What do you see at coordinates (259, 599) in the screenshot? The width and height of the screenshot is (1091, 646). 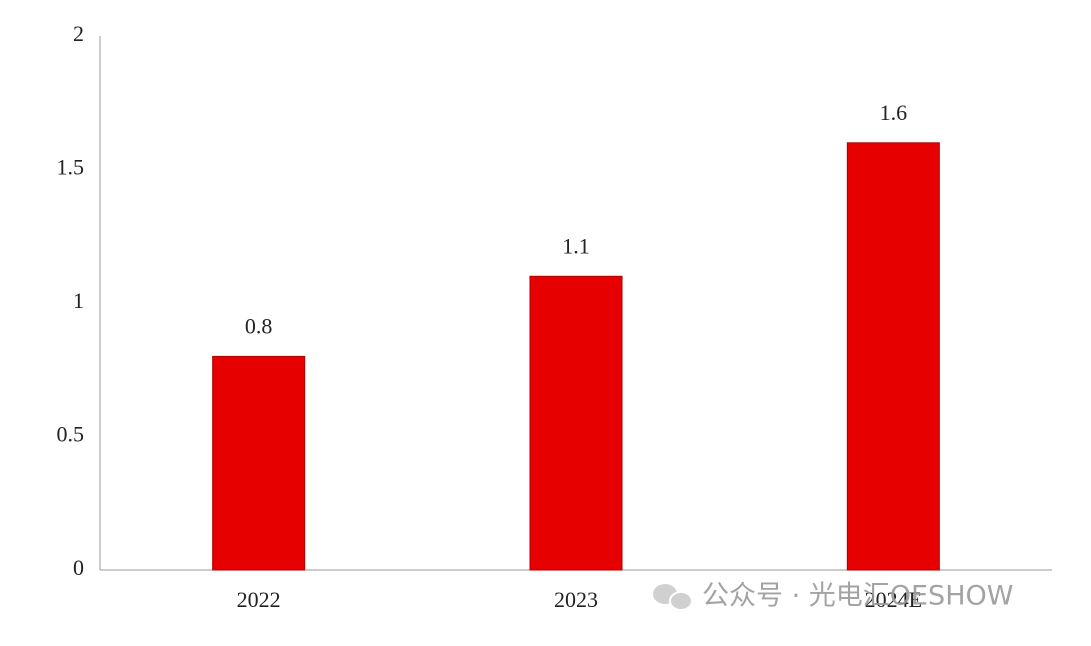 I see `x-tick-label: 2022` at bounding box center [259, 599].